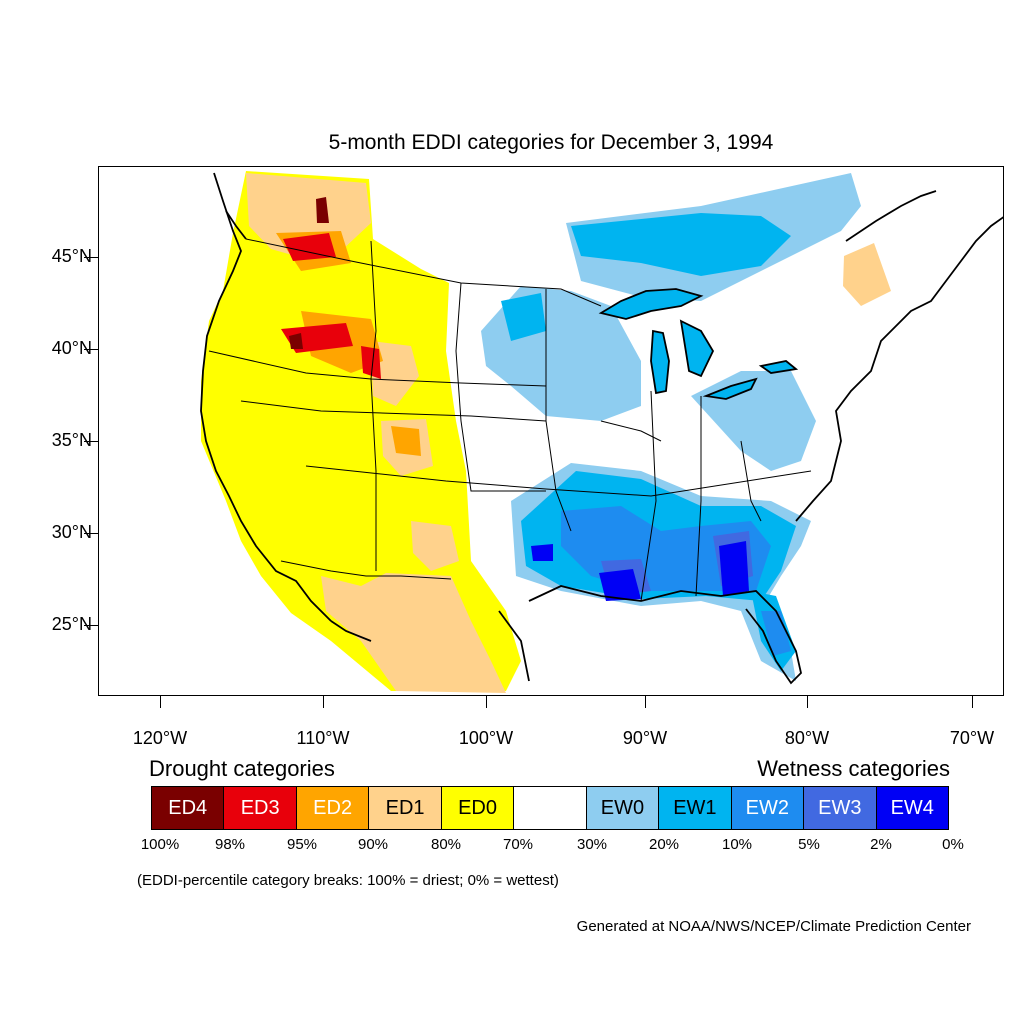 The height and width of the screenshot is (1024, 1024). What do you see at coordinates (523, 317) in the screenshot?
I see `region-ew1-plains` at bounding box center [523, 317].